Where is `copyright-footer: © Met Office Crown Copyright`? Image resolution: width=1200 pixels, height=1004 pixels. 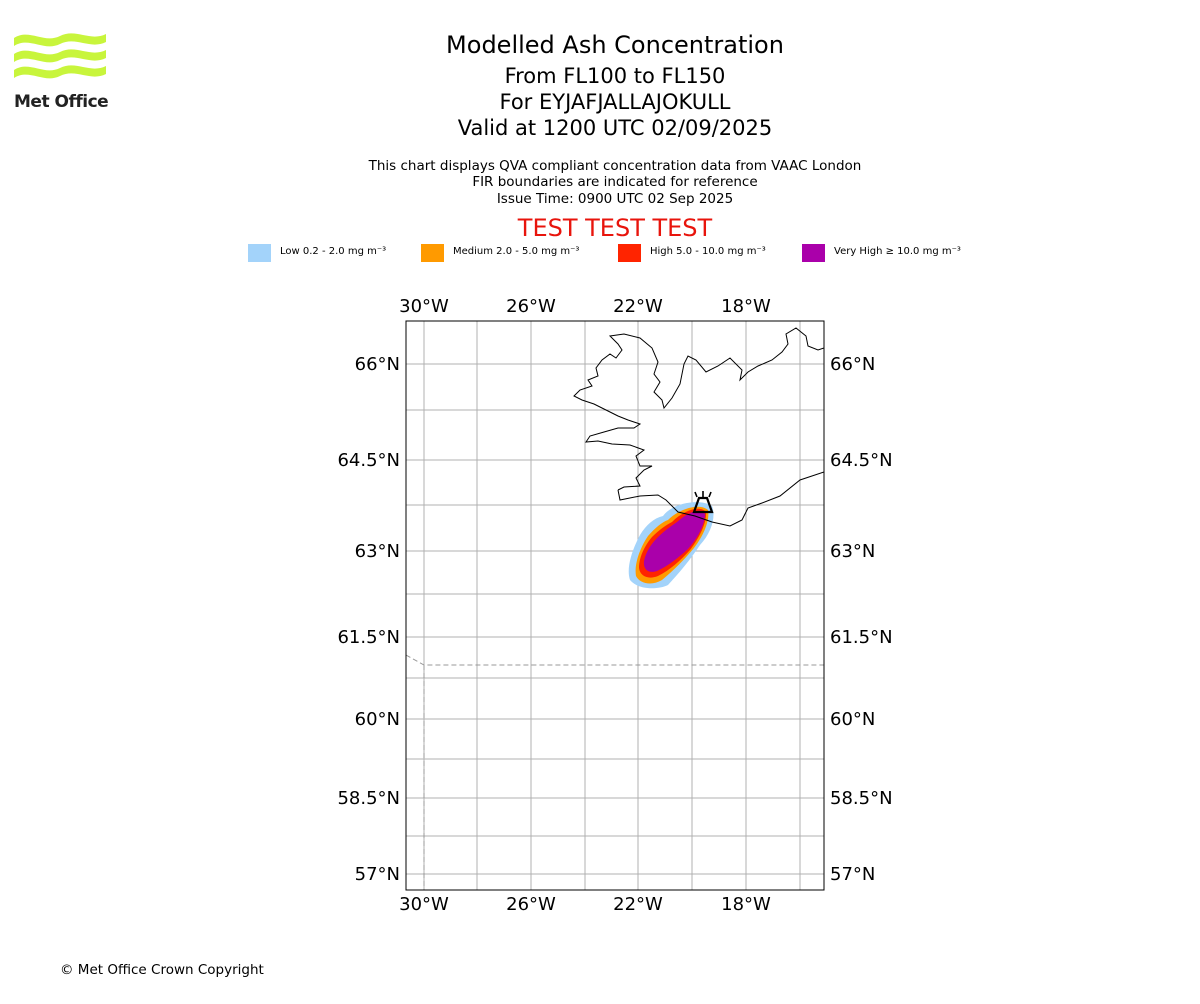
copyright-footer: © Met Office Crown Copyright is located at coordinates (162, 970).